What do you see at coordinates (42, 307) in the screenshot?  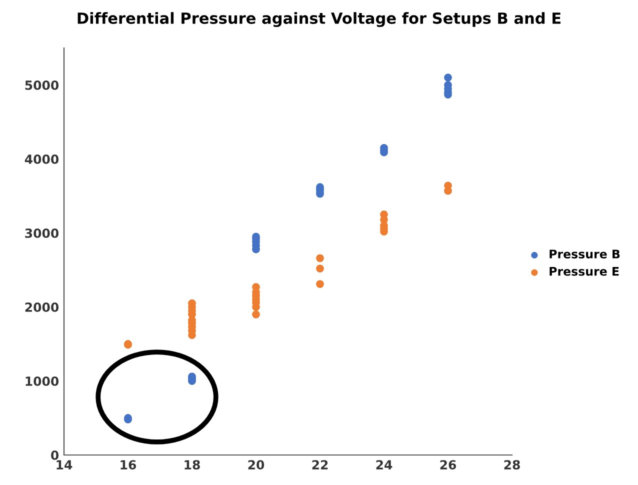 I see `y-tick-label: 2000` at bounding box center [42, 307].